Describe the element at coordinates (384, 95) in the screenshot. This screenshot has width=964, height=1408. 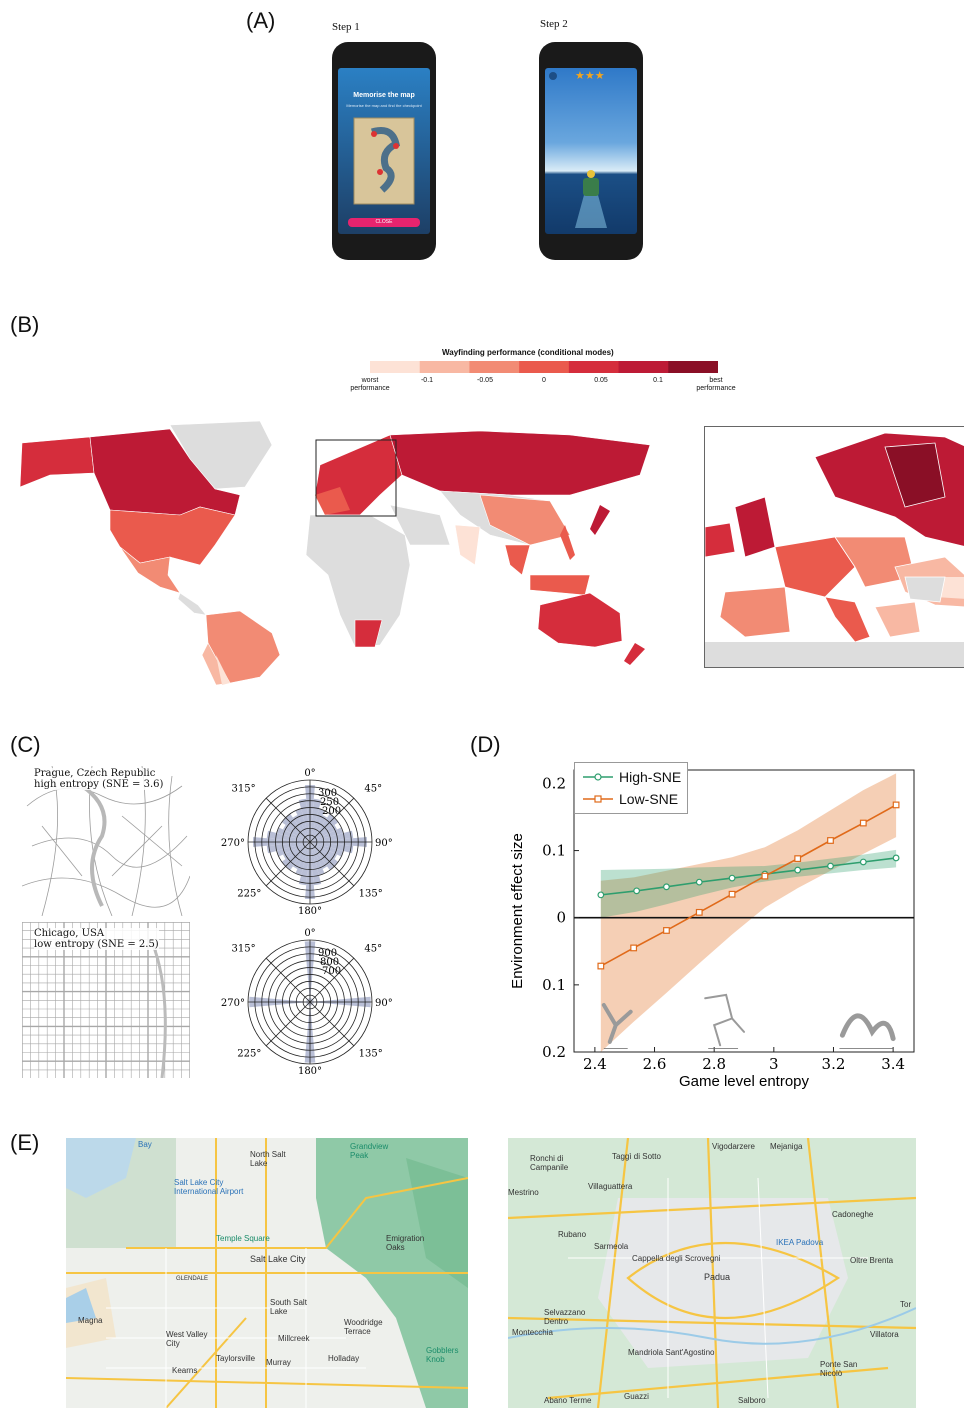
I see `memorise-title: Memorise the map` at that location.